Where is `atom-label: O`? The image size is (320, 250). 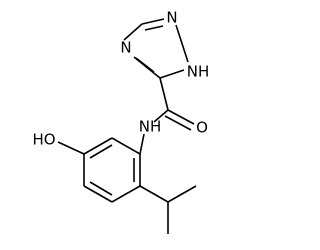
atom-label: O is located at coordinates (202, 128).